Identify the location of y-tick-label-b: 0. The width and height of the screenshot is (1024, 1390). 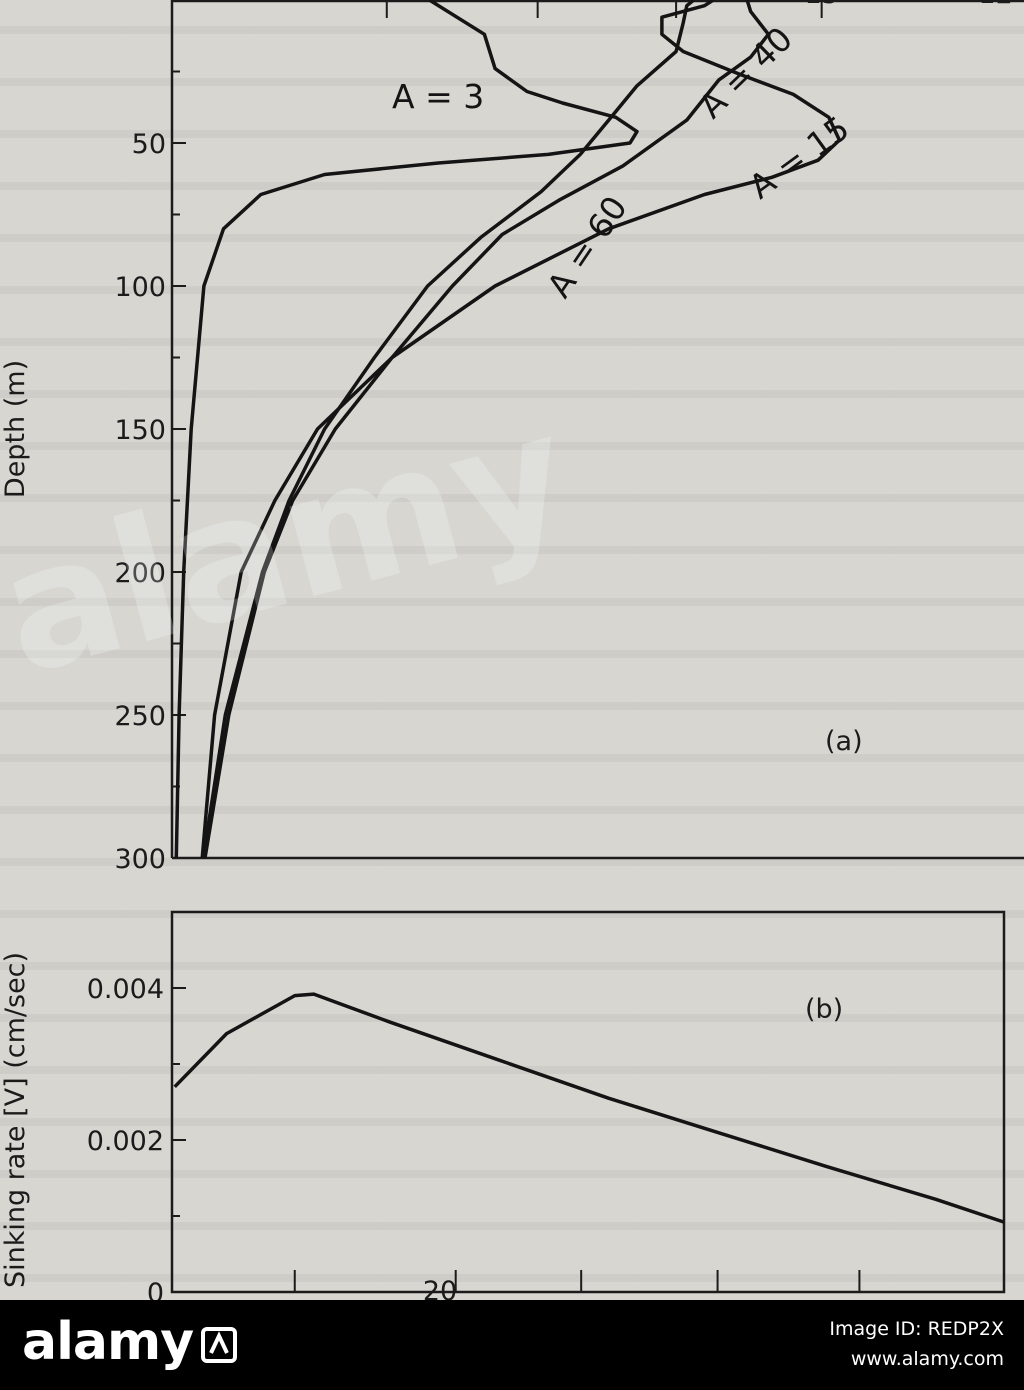
(155, 1289).